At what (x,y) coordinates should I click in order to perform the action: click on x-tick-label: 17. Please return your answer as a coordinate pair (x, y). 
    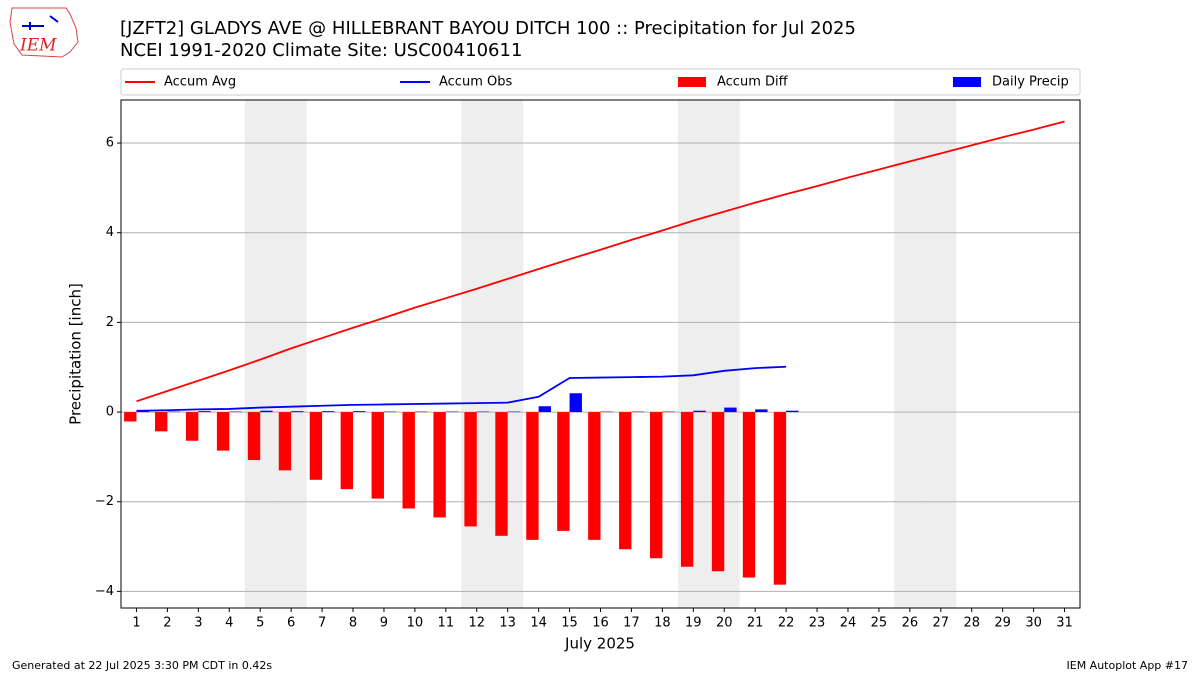
    Looking at the image, I should click on (631, 623).